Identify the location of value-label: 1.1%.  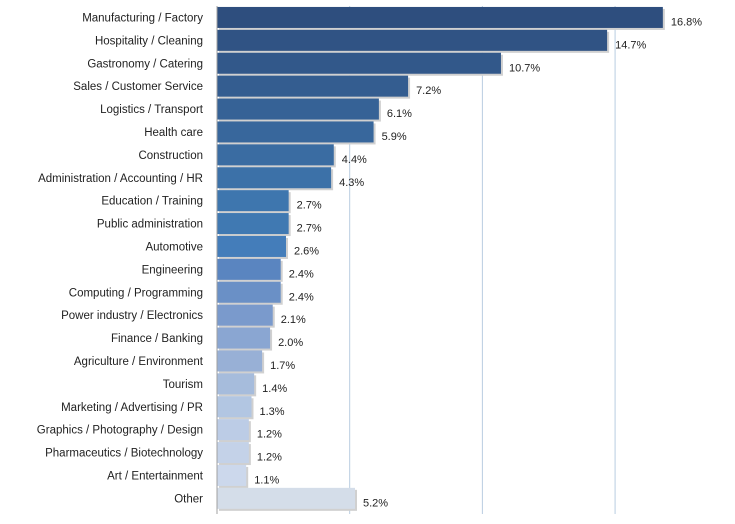
(266, 480).